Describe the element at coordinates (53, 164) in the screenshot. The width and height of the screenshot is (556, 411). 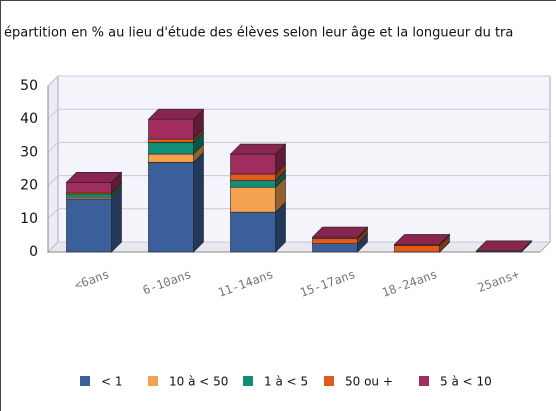
I see `side-wall` at that location.